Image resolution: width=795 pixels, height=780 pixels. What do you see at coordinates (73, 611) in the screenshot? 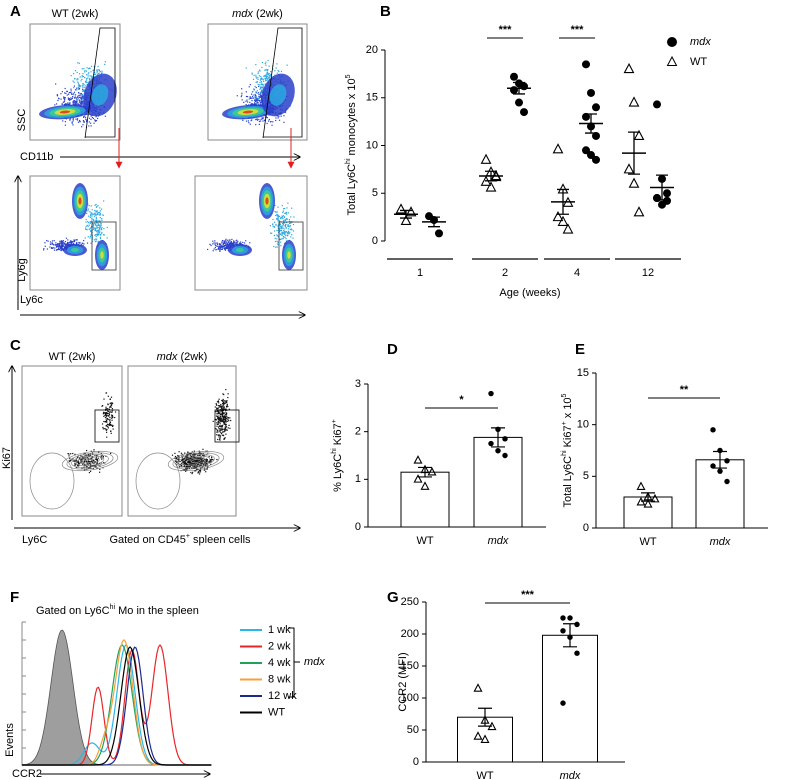
I see `text-segment: Gated on Ly6C` at bounding box center [73, 611].